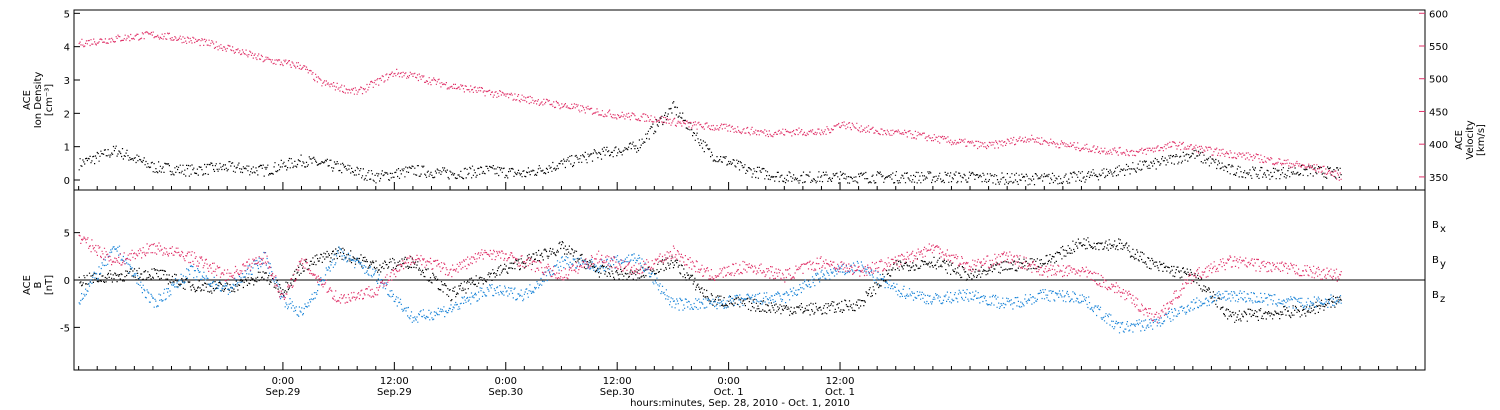 The width and height of the screenshot is (1500, 410). Describe the element at coordinates (1438, 178) in the screenshot. I see `velocity-tick-label: 350` at that location.